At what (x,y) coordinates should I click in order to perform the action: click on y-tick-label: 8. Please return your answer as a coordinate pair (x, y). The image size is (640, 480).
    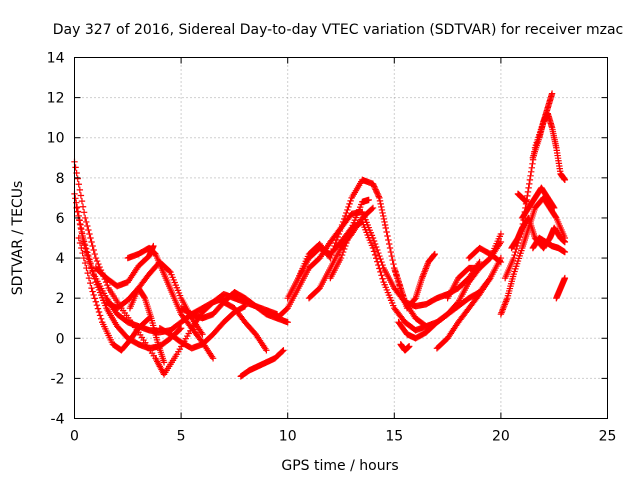
    Looking at the image, I should click on (60, 179).